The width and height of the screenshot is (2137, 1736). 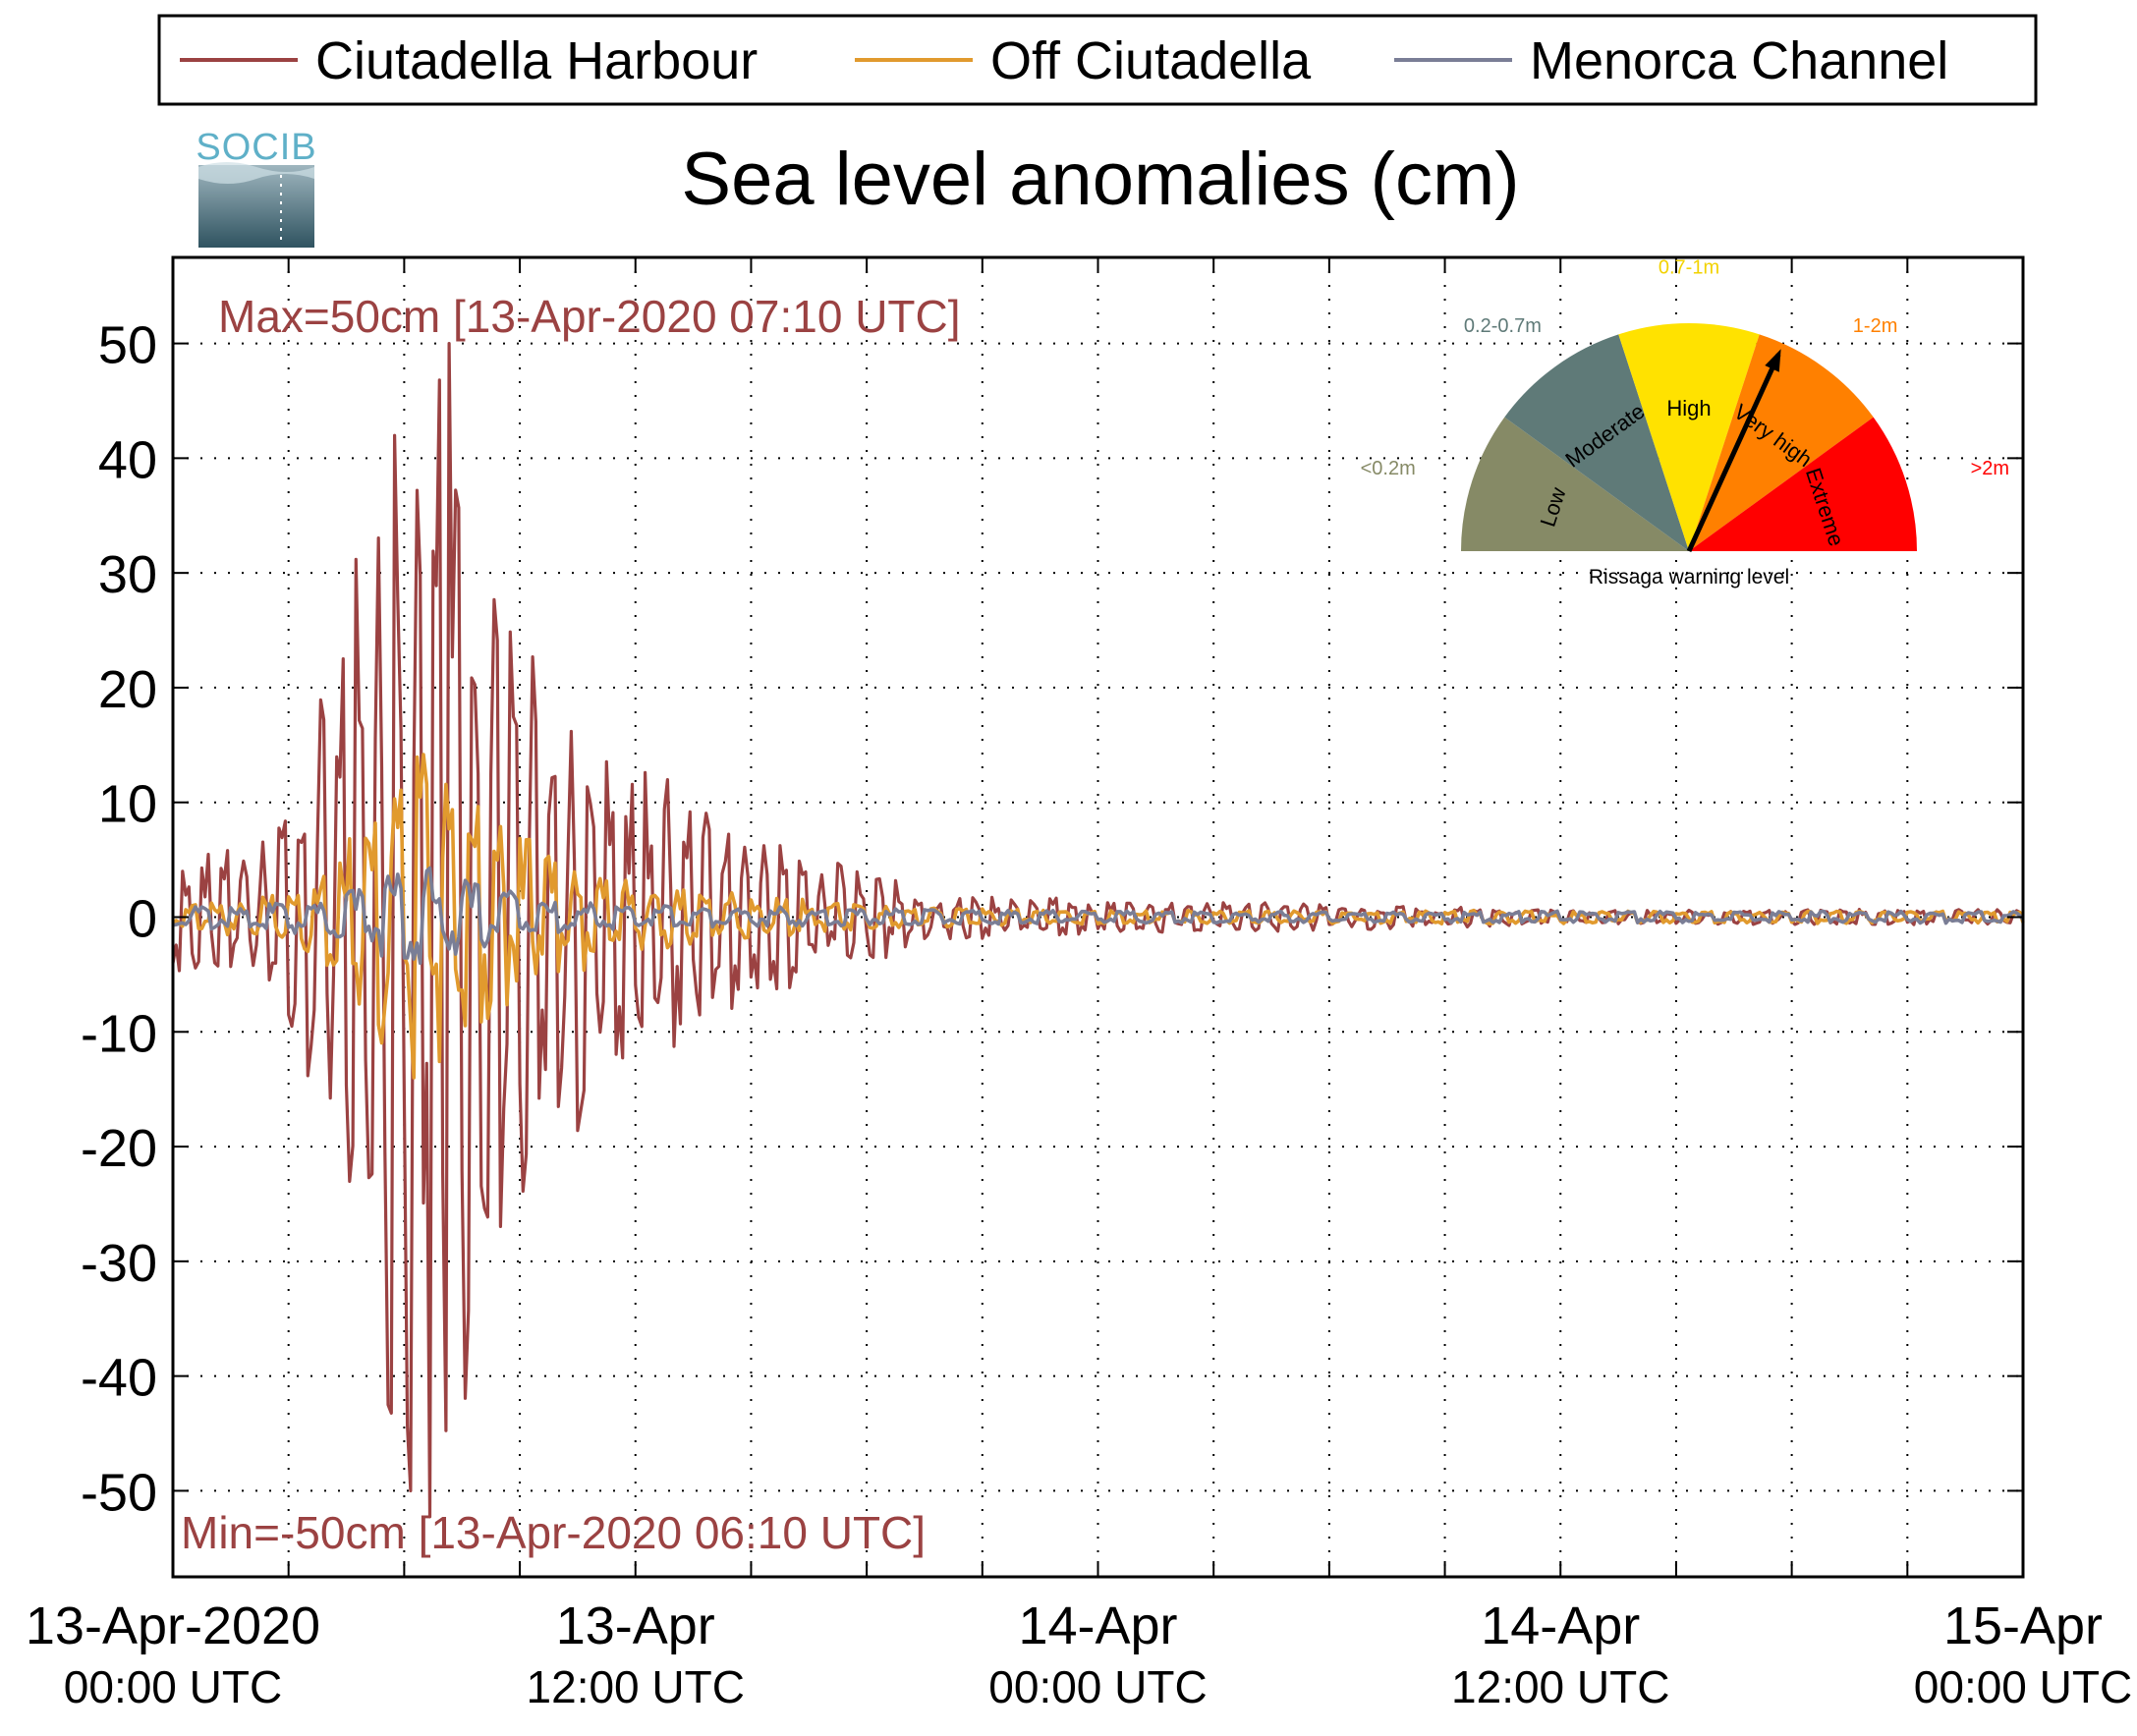 What do you see at coordinates (127, 574) in the screenshot?
I see `y-tick-label: 30` at bounding box center [127, 574].